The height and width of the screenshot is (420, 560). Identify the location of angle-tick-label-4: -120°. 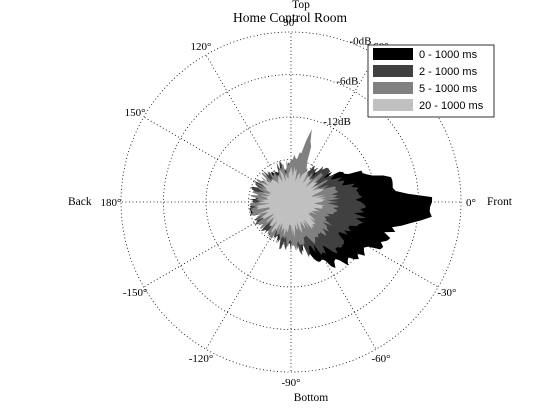
(201, 359).